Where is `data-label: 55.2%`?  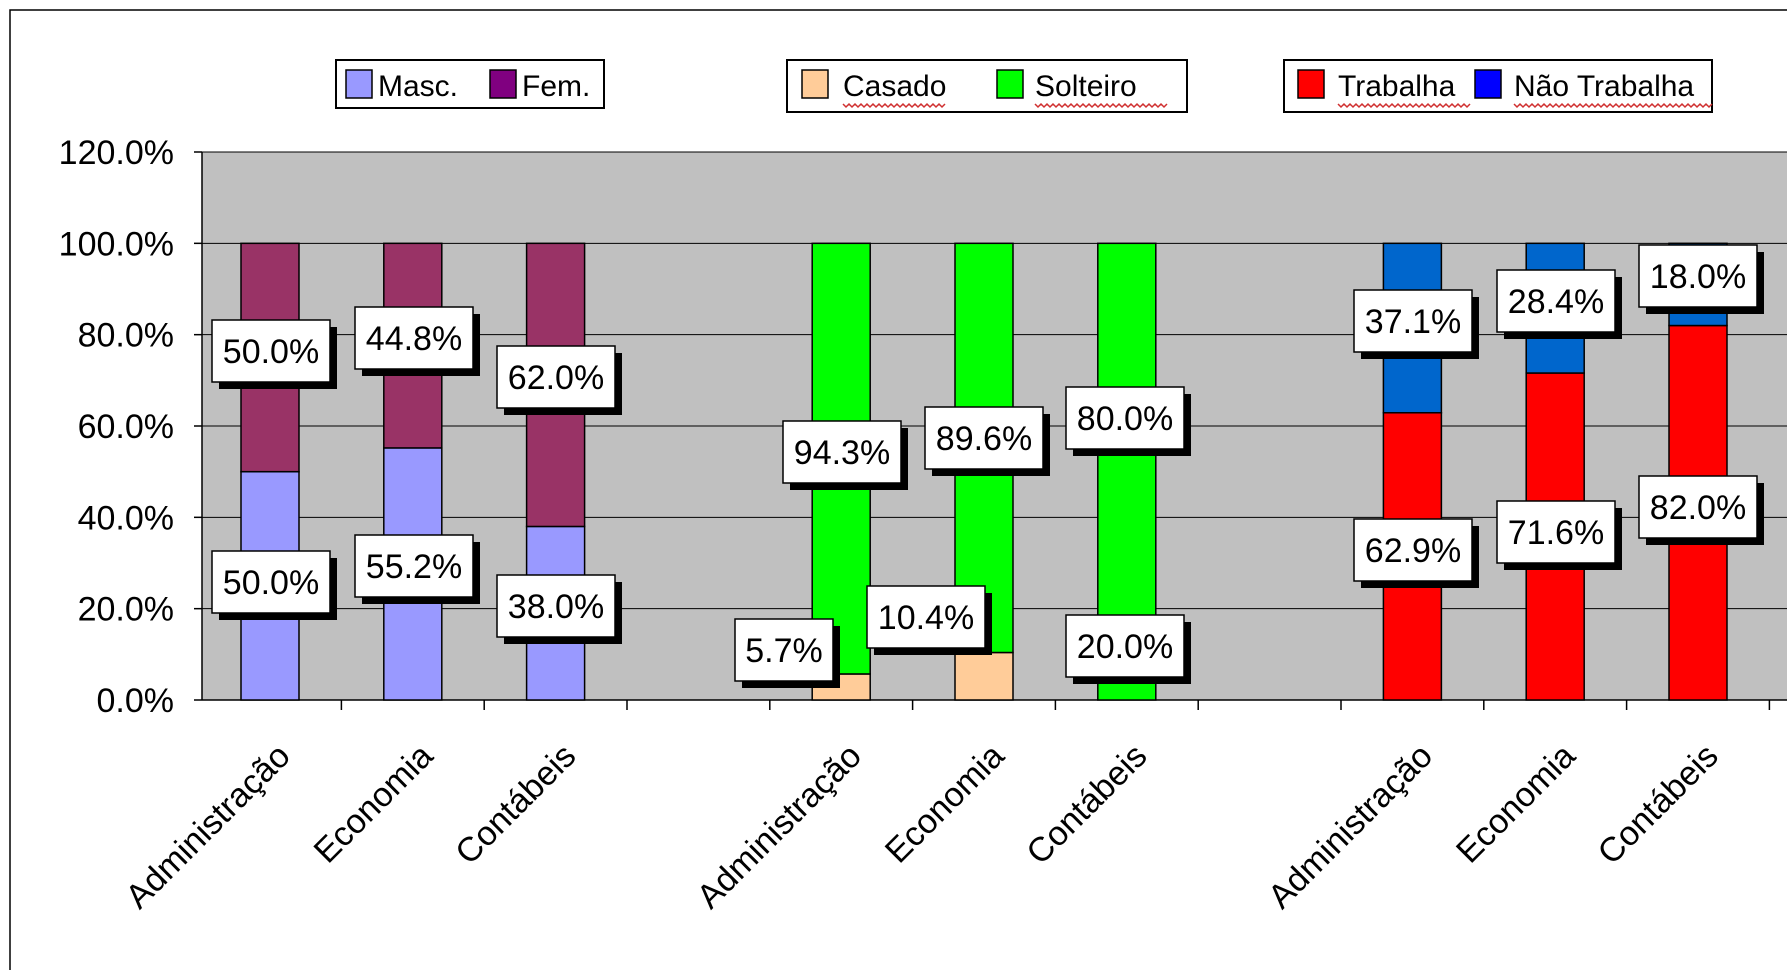
data-label: 55.2% is located at coordinates (414, 567).